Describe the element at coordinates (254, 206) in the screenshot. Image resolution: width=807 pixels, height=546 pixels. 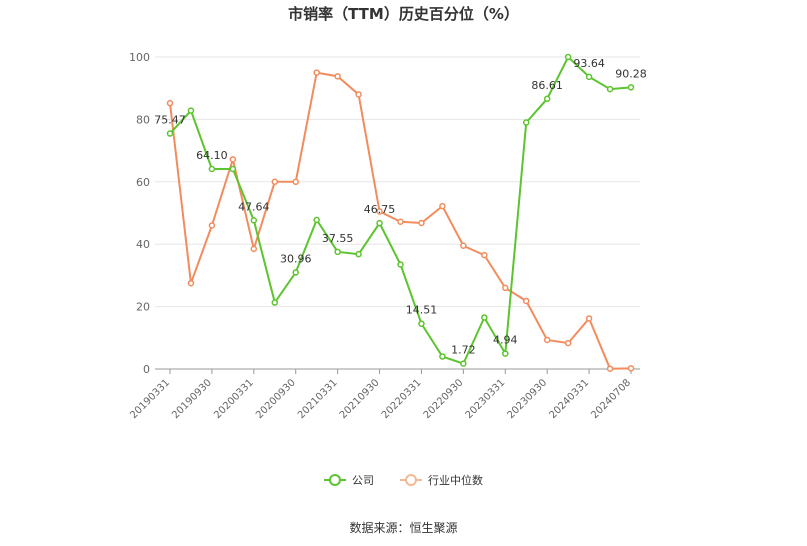
I see `data-label: 47.64` at that location.